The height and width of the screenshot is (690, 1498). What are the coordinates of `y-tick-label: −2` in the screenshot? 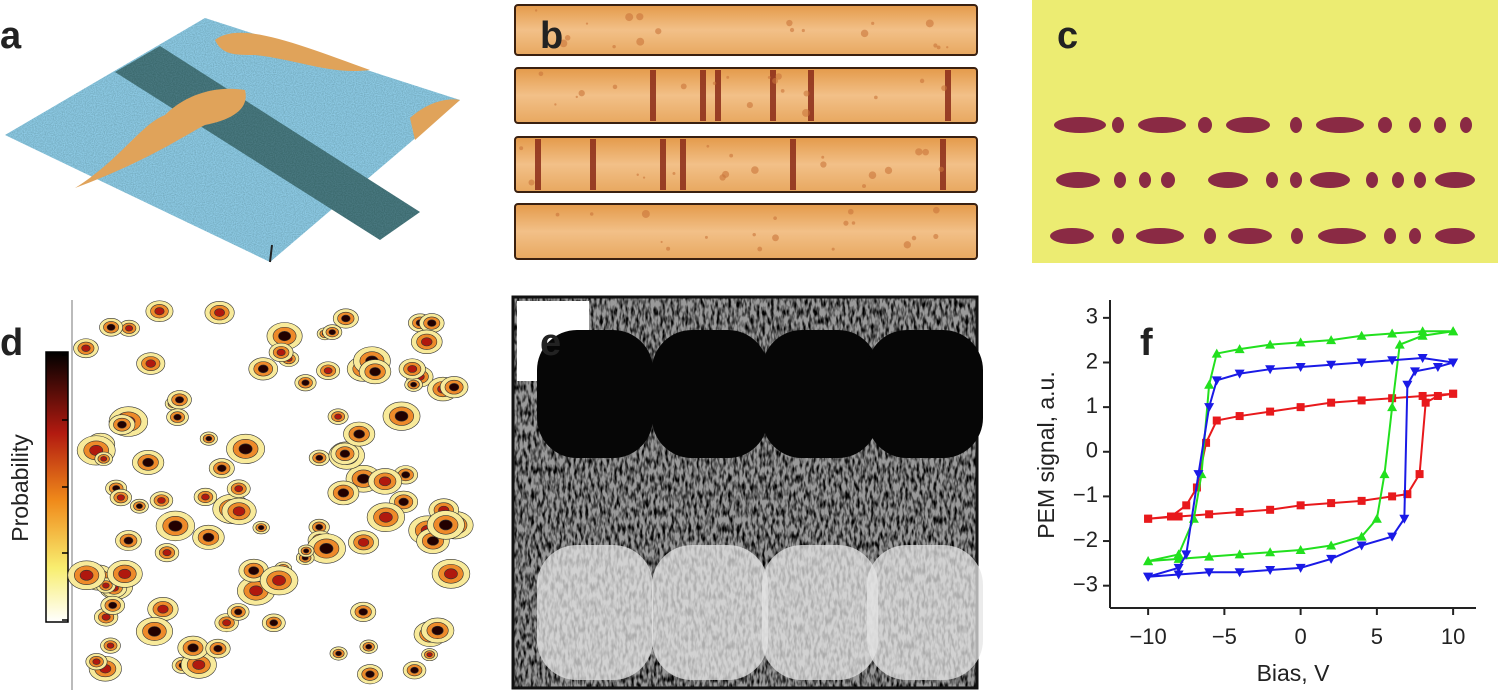 It's located at (1085, 539).